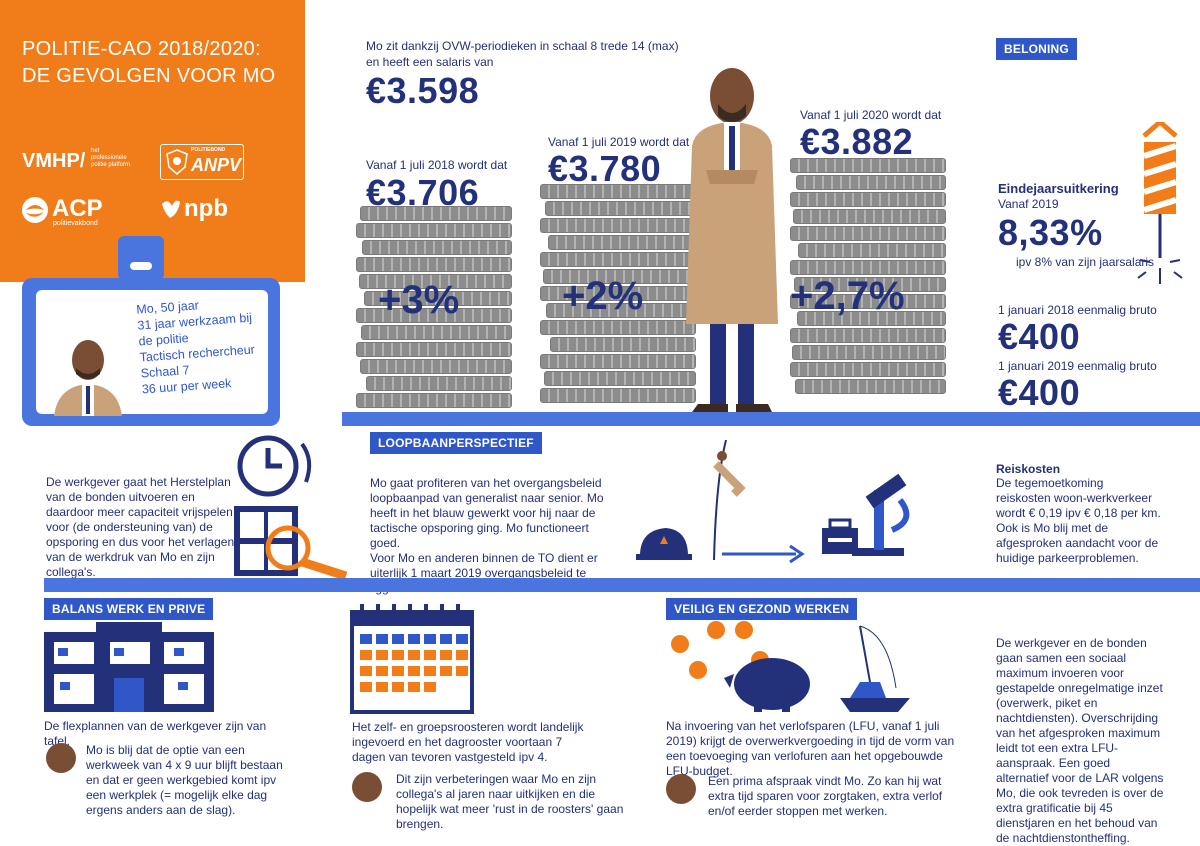 The image size is (1200, 846). What do you see at coordinates (177, 162) in the screenshot?
I see `anpv-shield-icon` at bounding box center [177, 162].